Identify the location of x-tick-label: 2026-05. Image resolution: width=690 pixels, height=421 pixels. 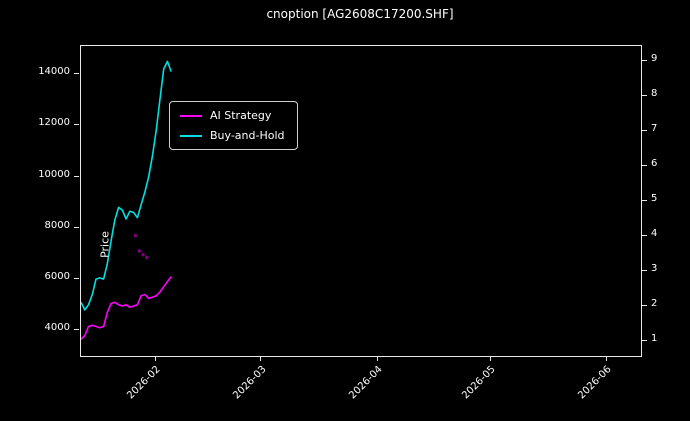
(479, 383).